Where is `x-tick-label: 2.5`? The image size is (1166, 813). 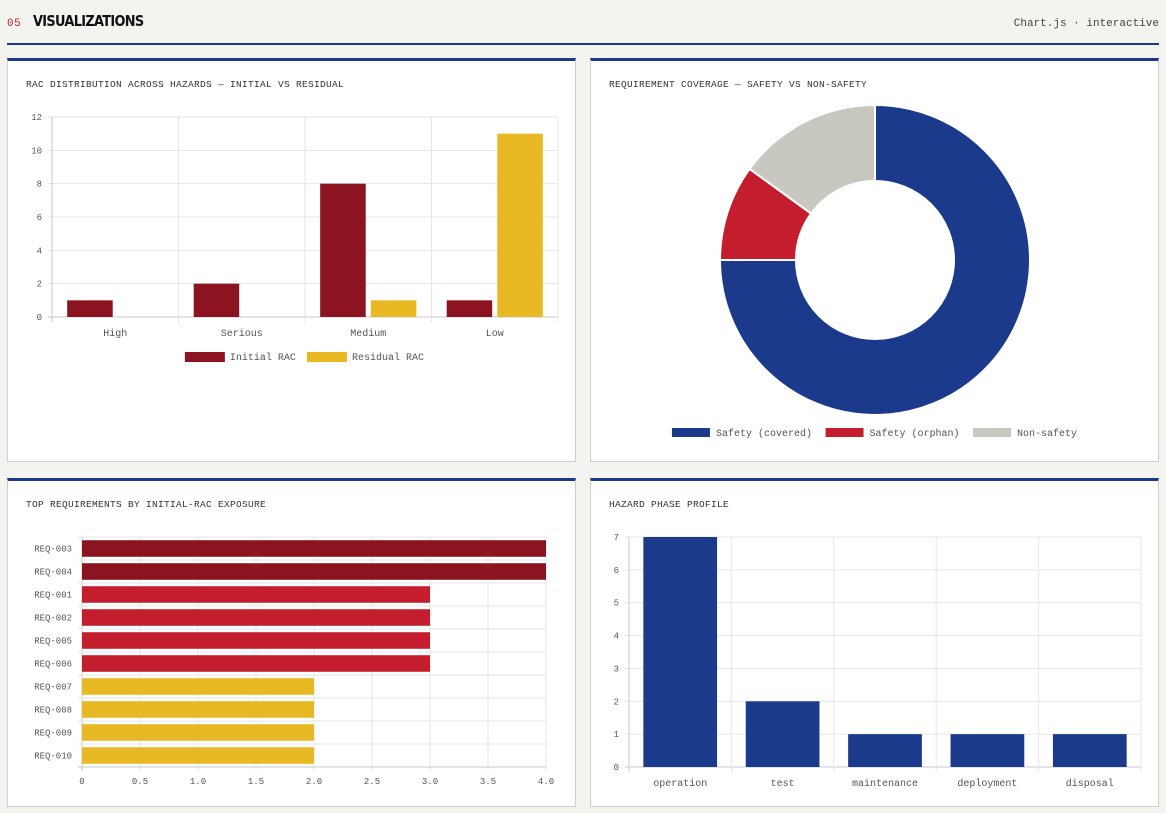 x-tick-label: 2.5 is located at coordinates (372, 782).